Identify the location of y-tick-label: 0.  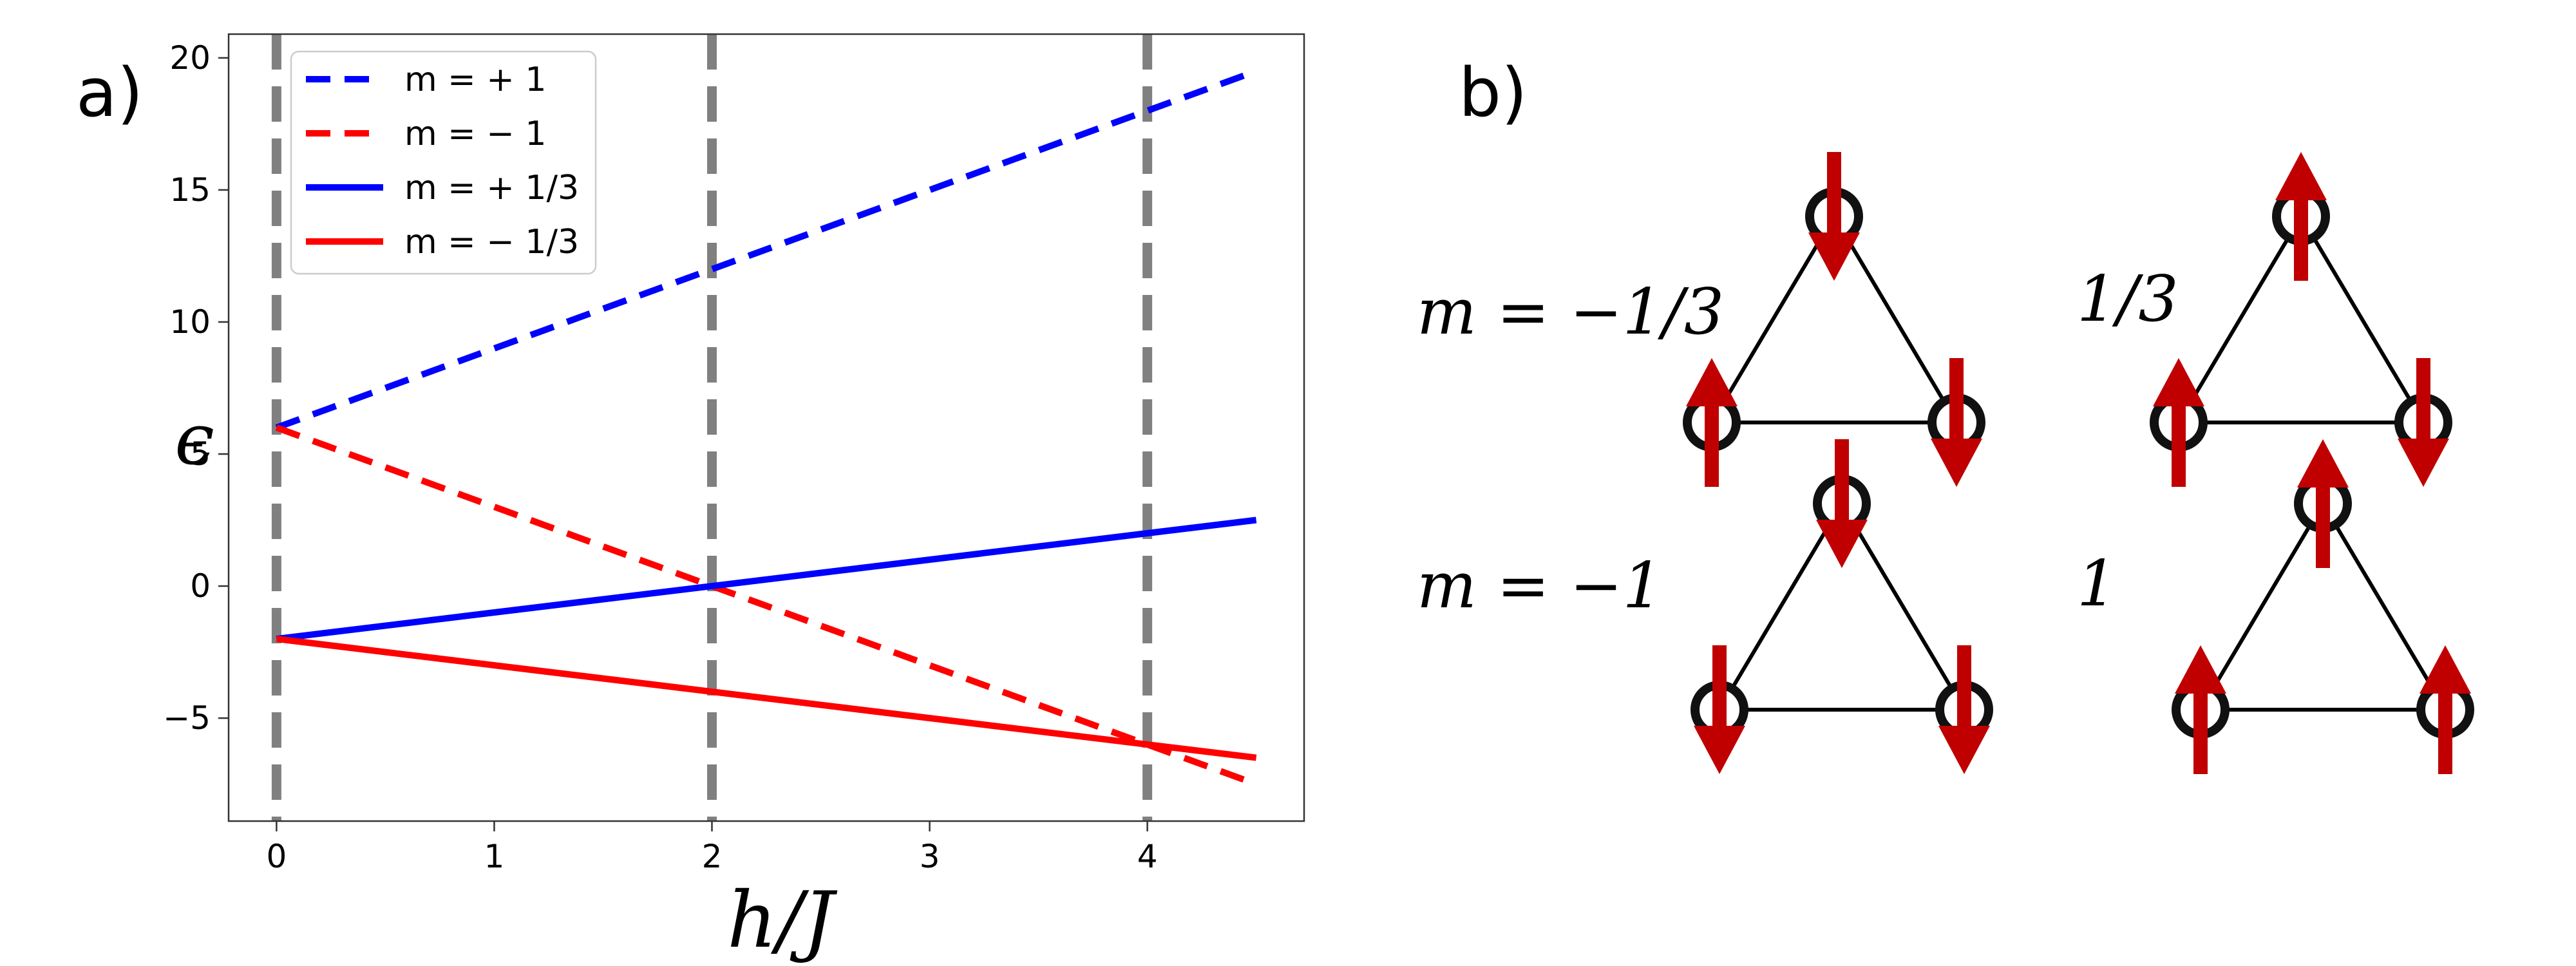
(200, 586).